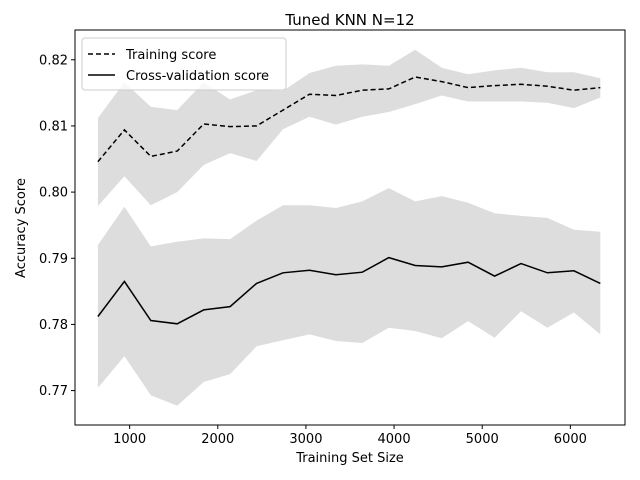 This screenshot has height=480, width=640. Describe the element at coordinates (349, 119) in the screenshot. I see `series-0-line` at that location.